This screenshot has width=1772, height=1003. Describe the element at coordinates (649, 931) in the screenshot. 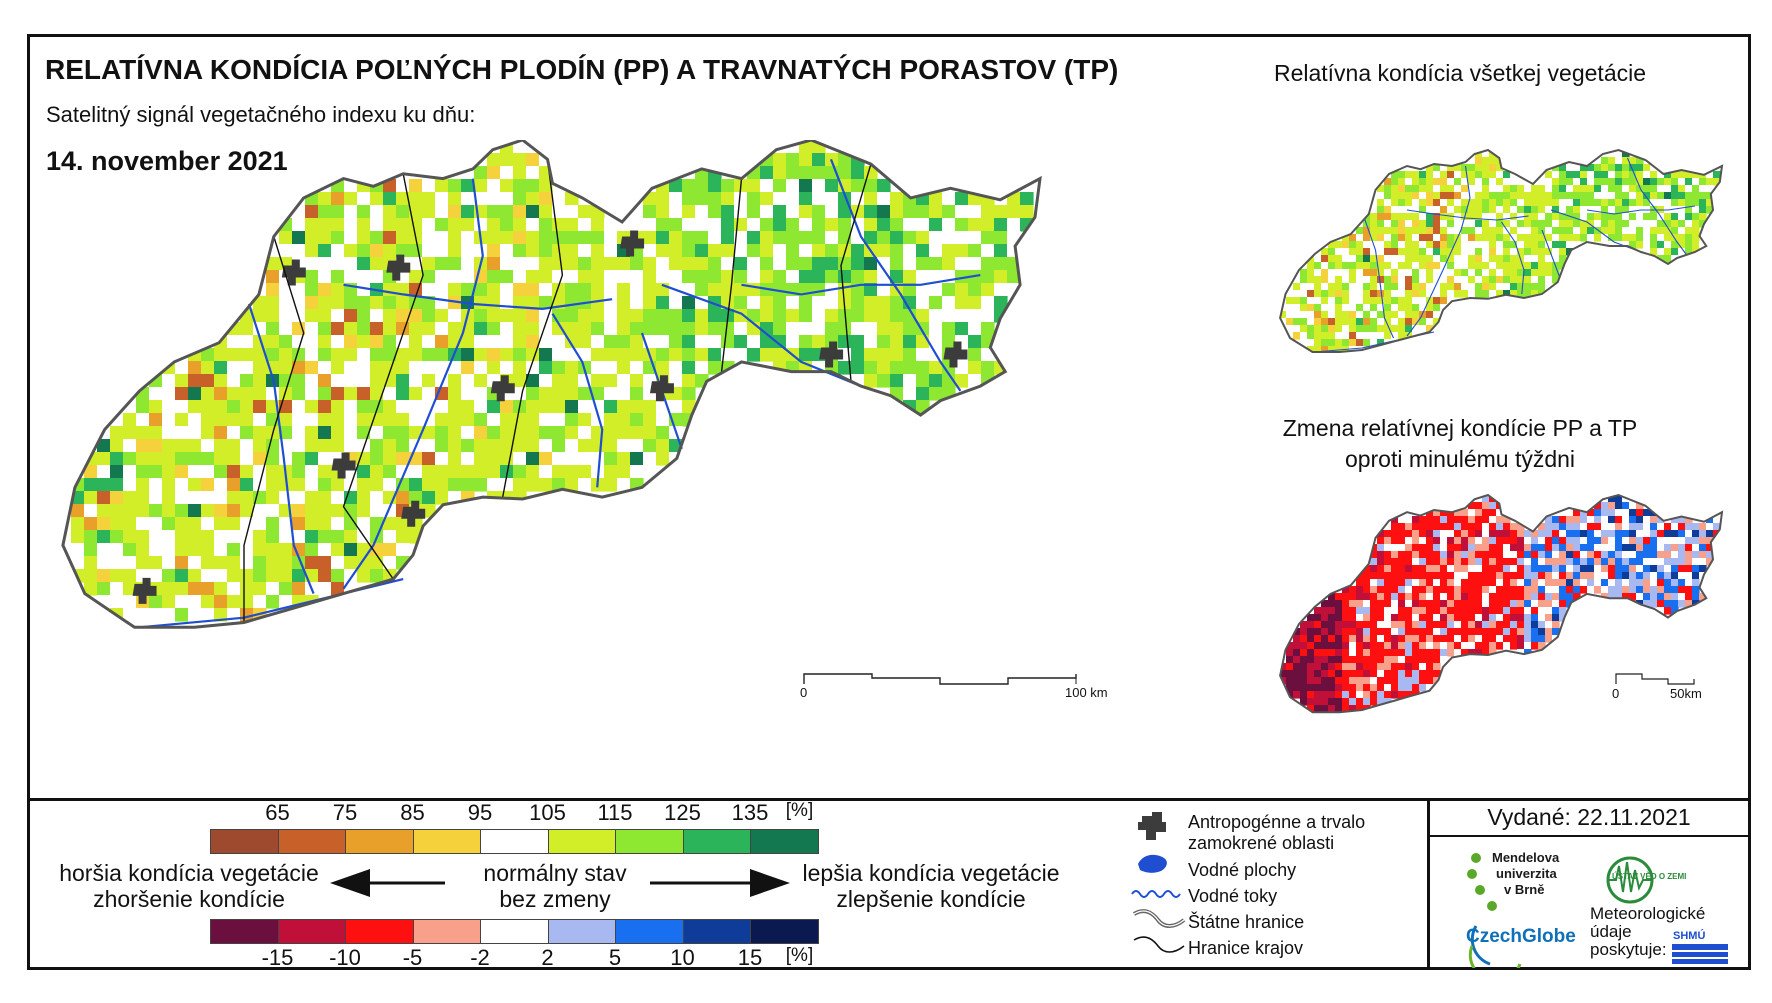

I see `legend-swatch` at that location.